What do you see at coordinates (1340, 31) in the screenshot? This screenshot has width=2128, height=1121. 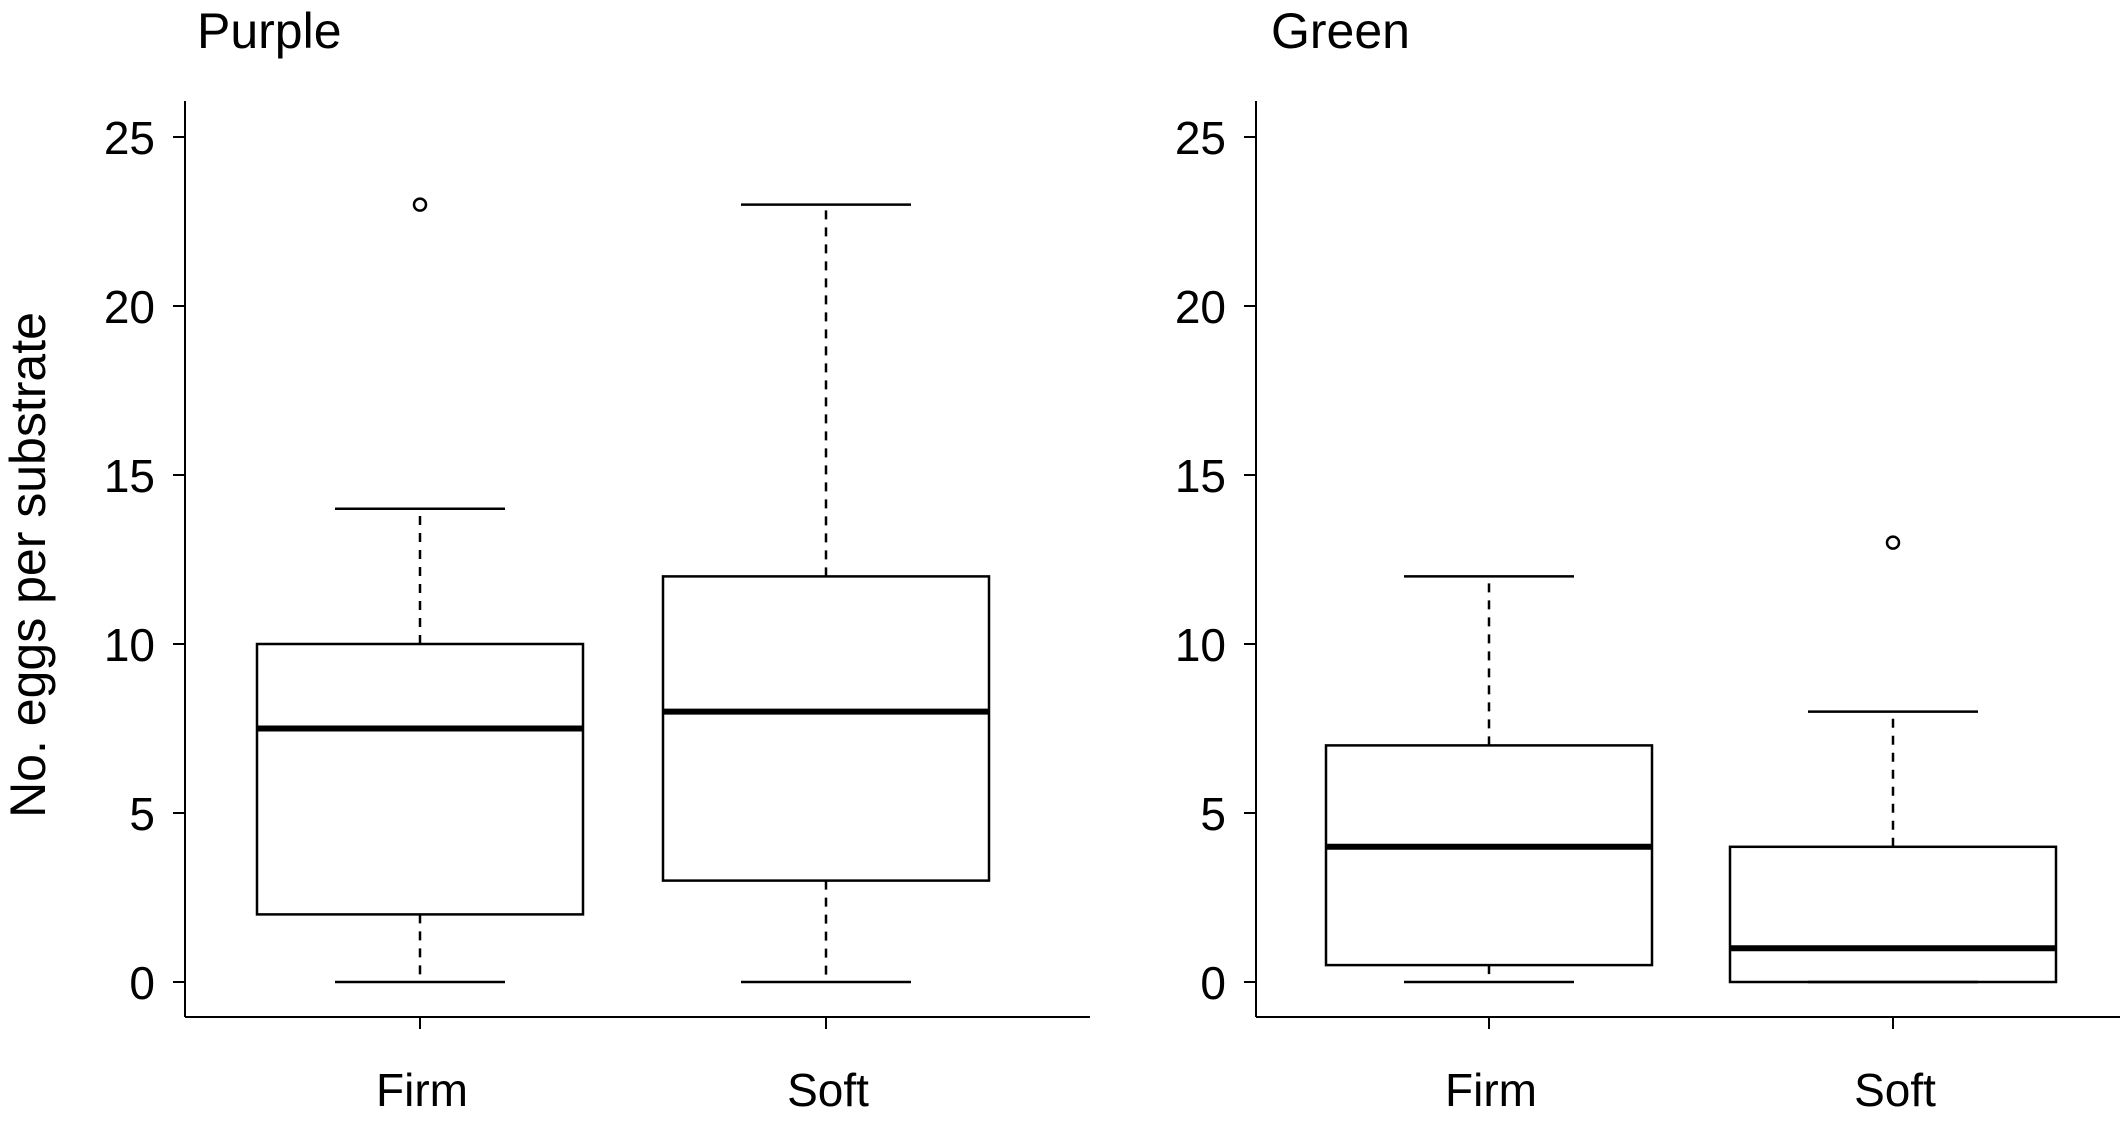 I see `panel-title: Green` at bounding box center [1340, 31].